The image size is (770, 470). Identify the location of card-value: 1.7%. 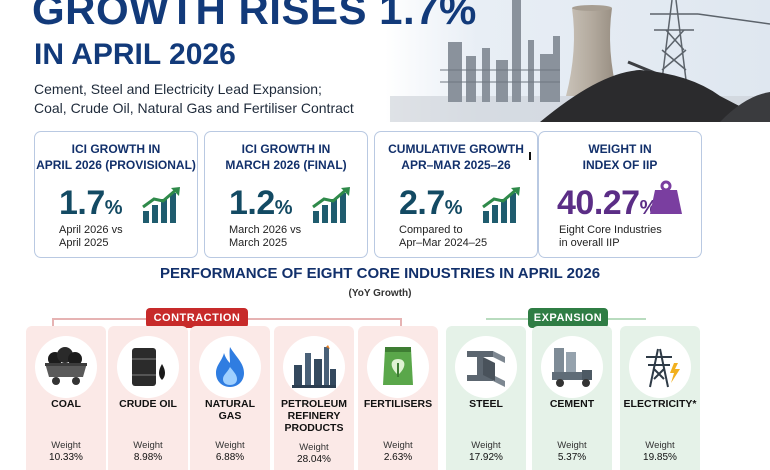
(91, 203).